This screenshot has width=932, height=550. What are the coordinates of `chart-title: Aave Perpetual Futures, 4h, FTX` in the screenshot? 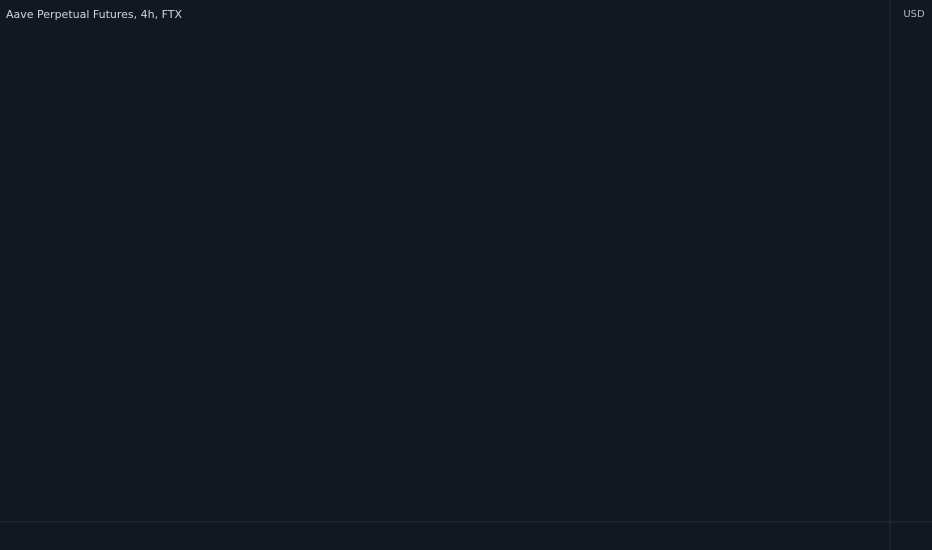 It's located at (94, 14).